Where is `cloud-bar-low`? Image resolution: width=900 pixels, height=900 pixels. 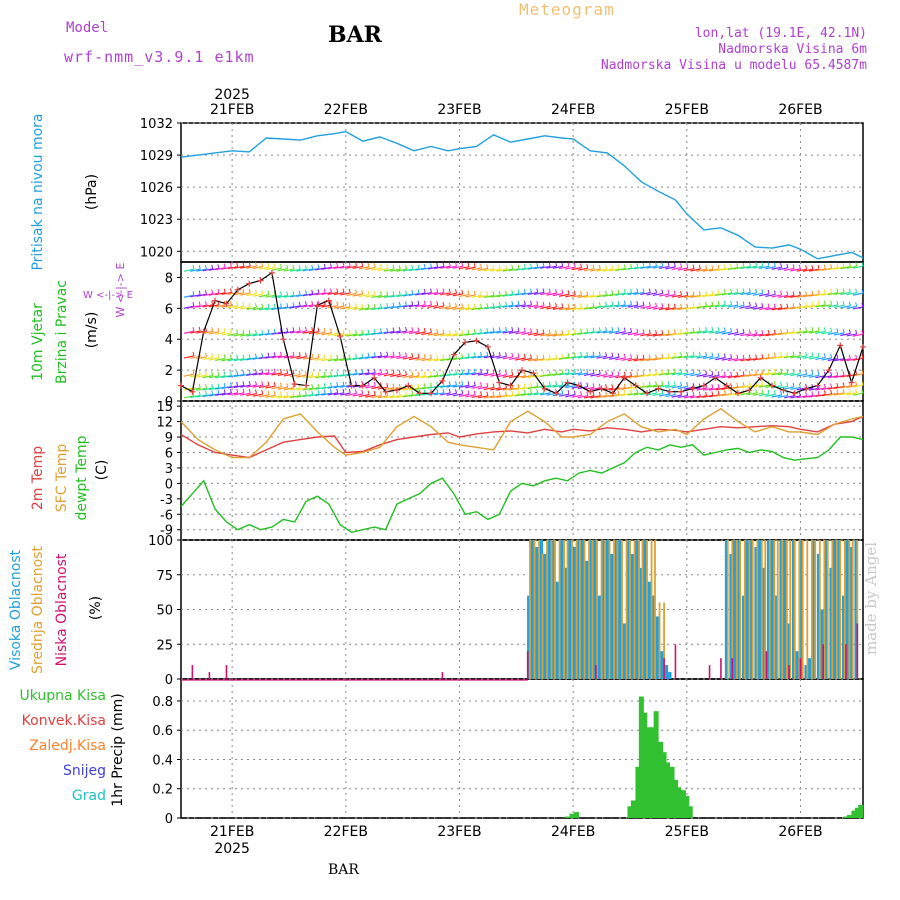
cloud-bar-low is located at coordinates (596, 672).